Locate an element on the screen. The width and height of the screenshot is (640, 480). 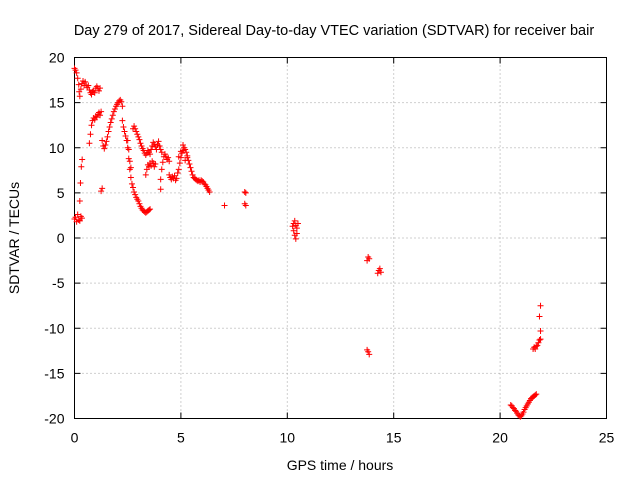
x-axis-label: GPS time / hours is located at coordinates (340, 465).